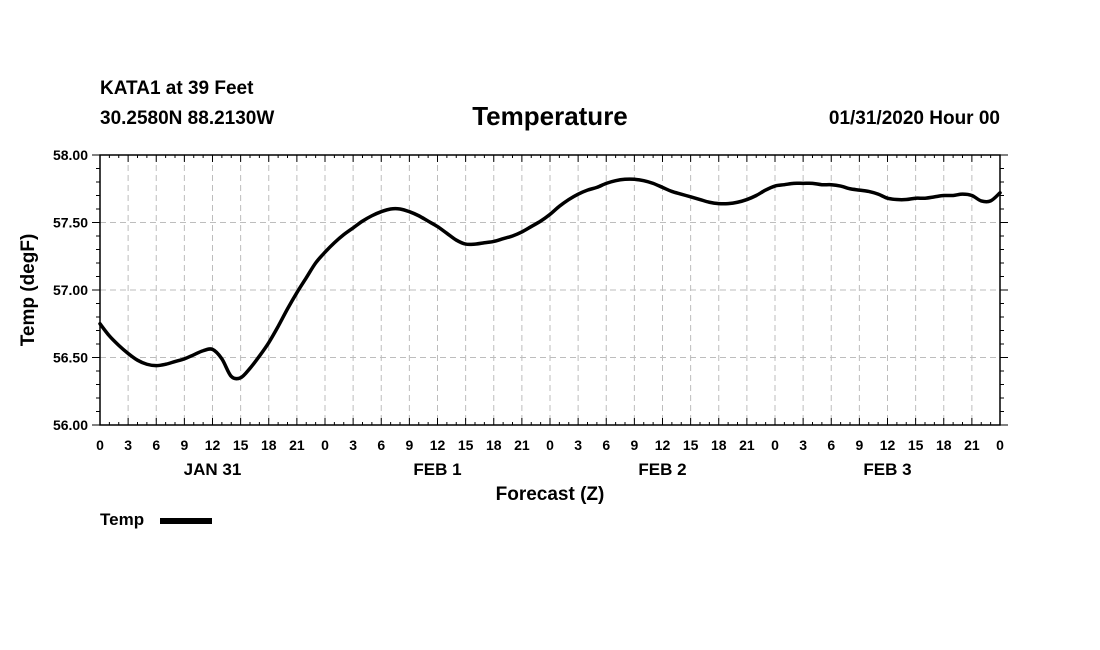 The height and width of the screenshot is (650, 1100). I want to click on chart-title: Temperature, so click(550, 116).